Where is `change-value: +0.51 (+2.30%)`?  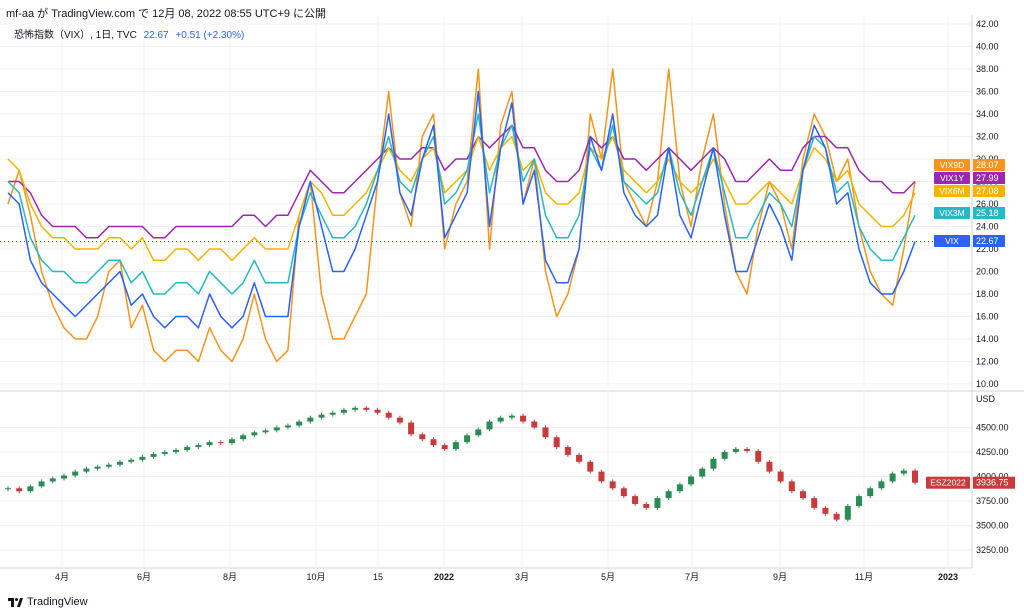 change-value: +0.51 (+2.30%) is located at coordinates (210, 35).